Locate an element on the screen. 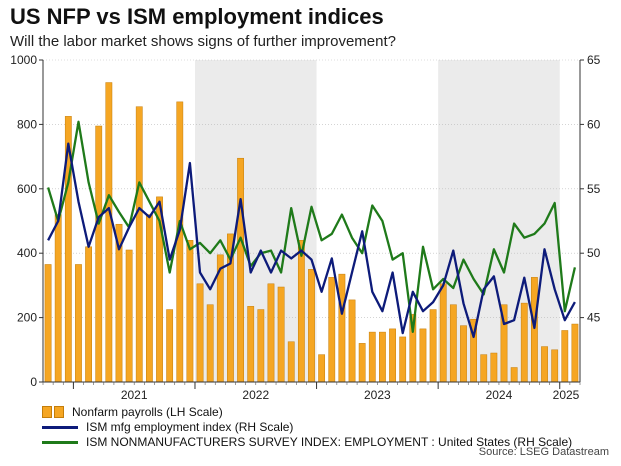 Image resolution: width=621 pixels, height=466 pixels. right-axis-label: 45 is located at coordinates (594, 318).